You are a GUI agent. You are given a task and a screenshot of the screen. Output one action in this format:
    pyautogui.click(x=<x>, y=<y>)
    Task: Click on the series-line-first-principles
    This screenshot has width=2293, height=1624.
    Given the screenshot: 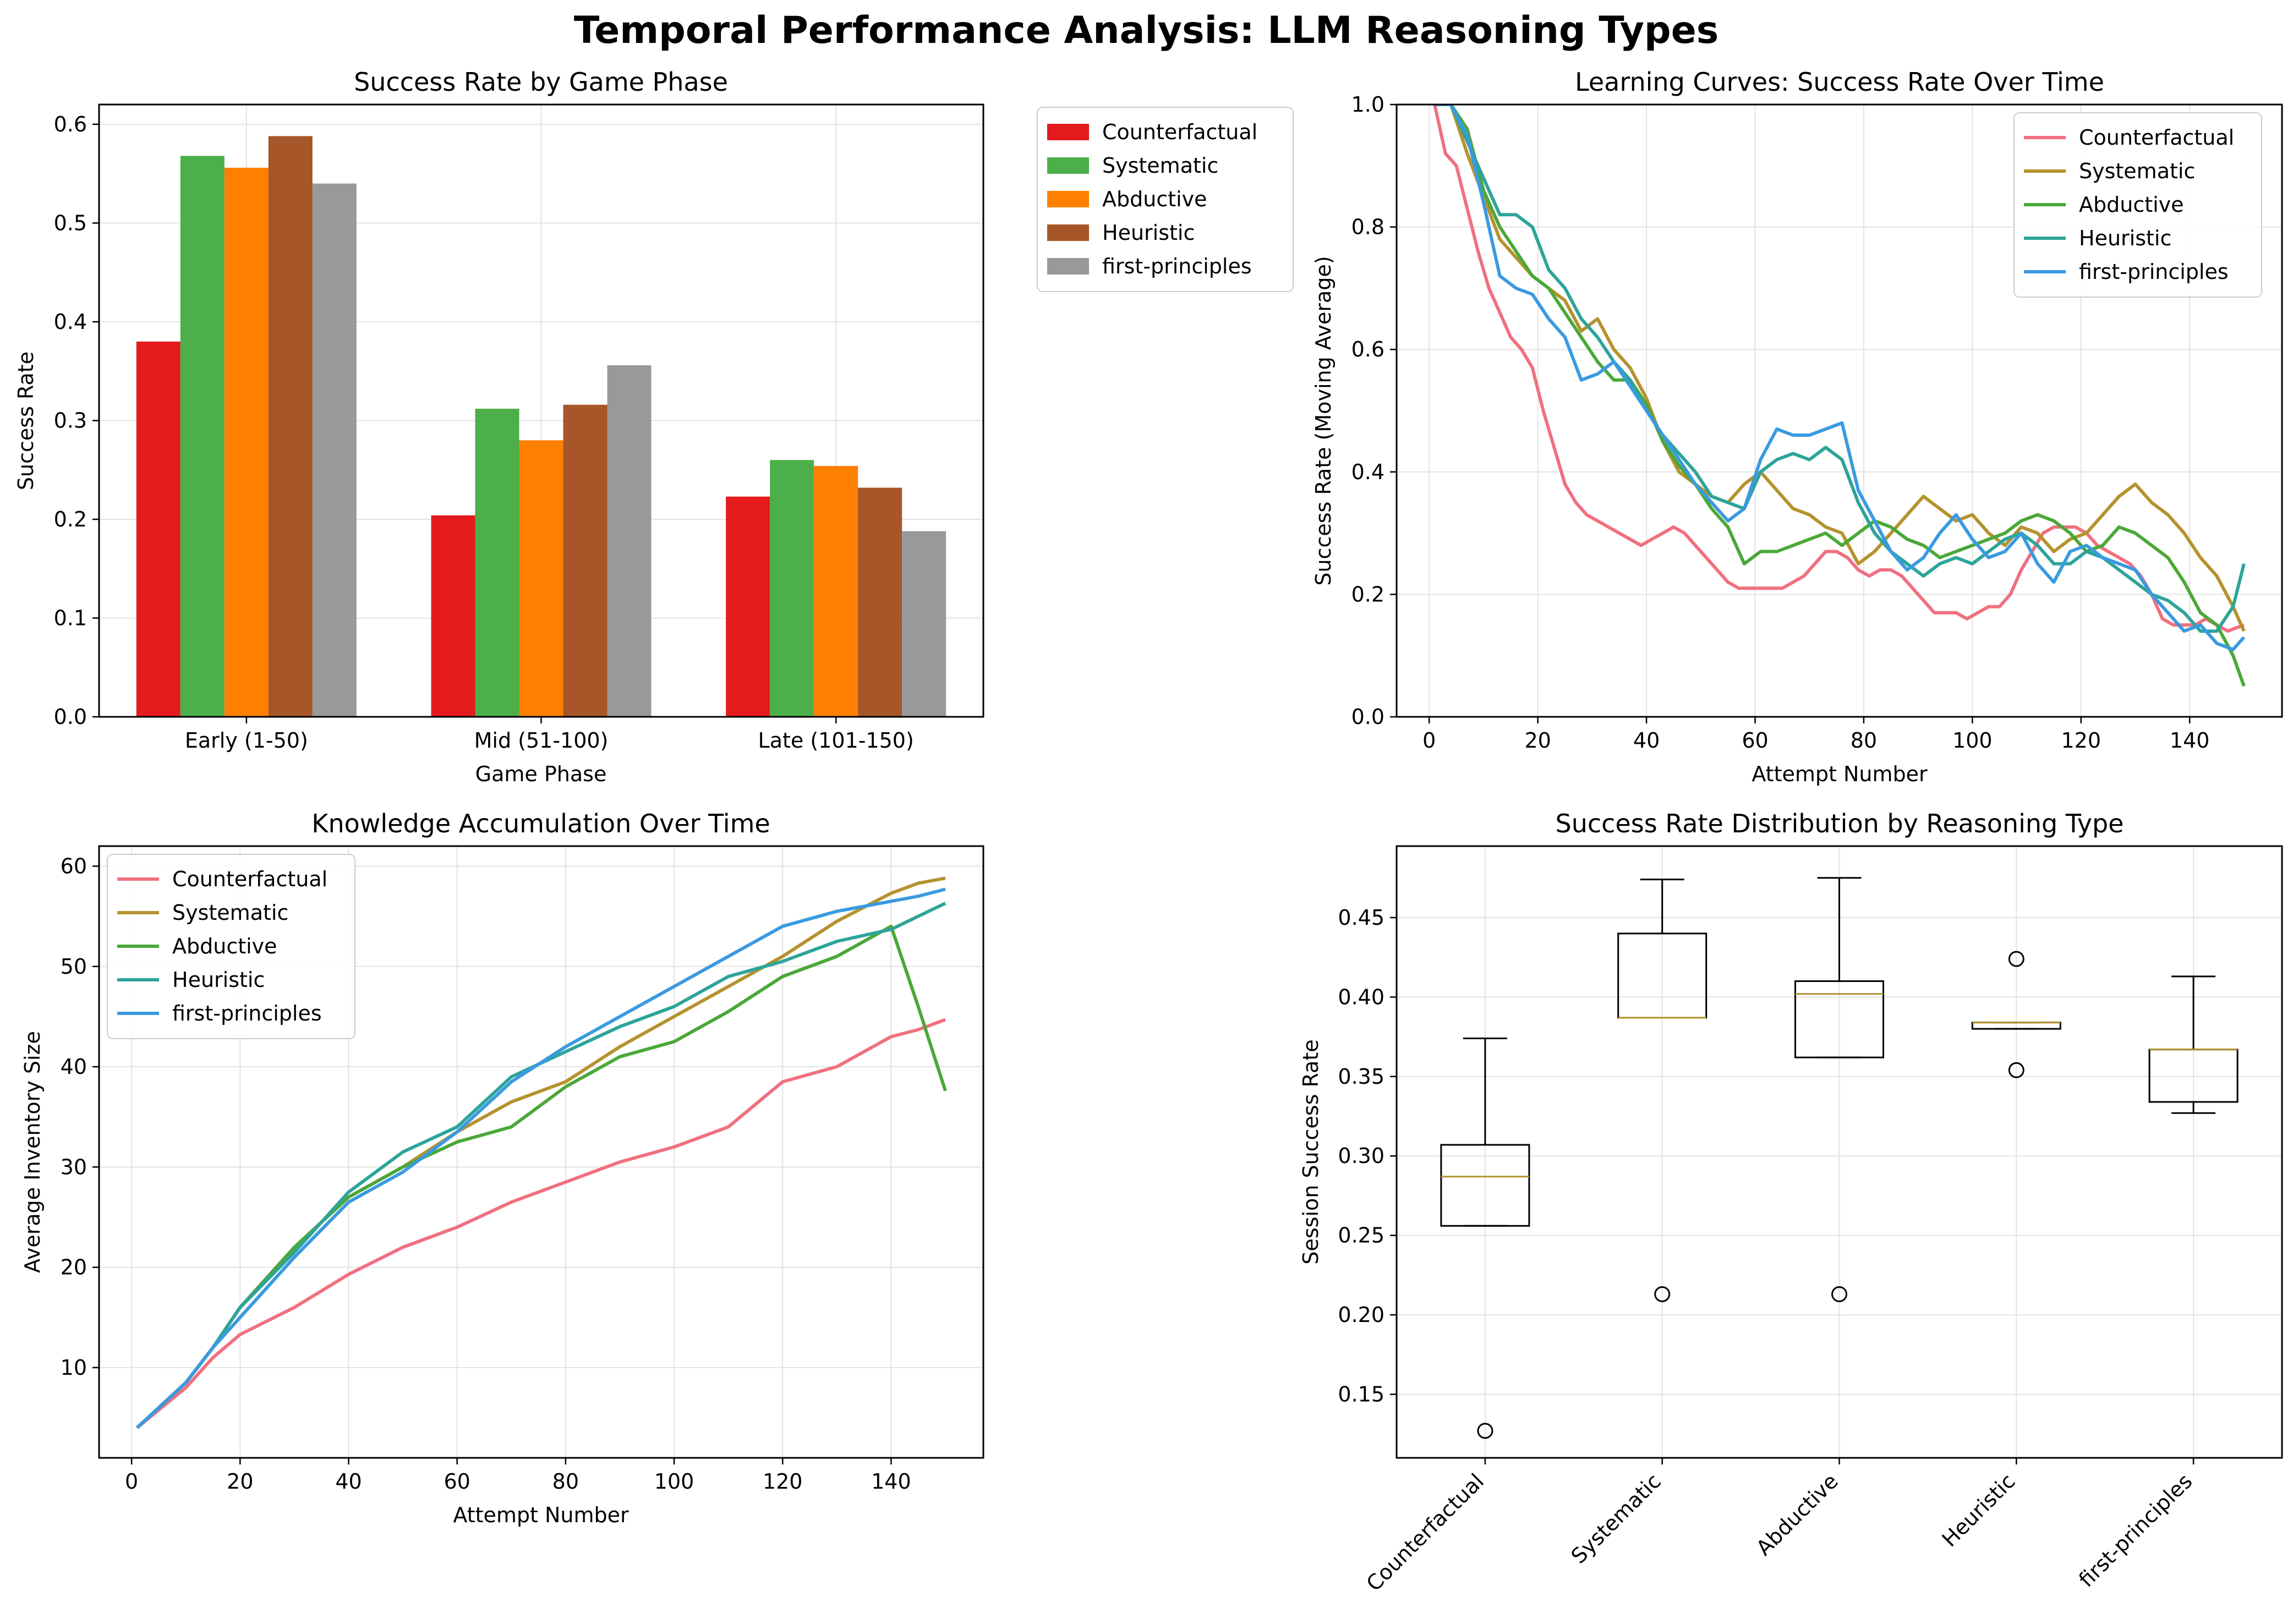 What is the action you would take?
    pyautogui.click(x=1840, y=378)
    